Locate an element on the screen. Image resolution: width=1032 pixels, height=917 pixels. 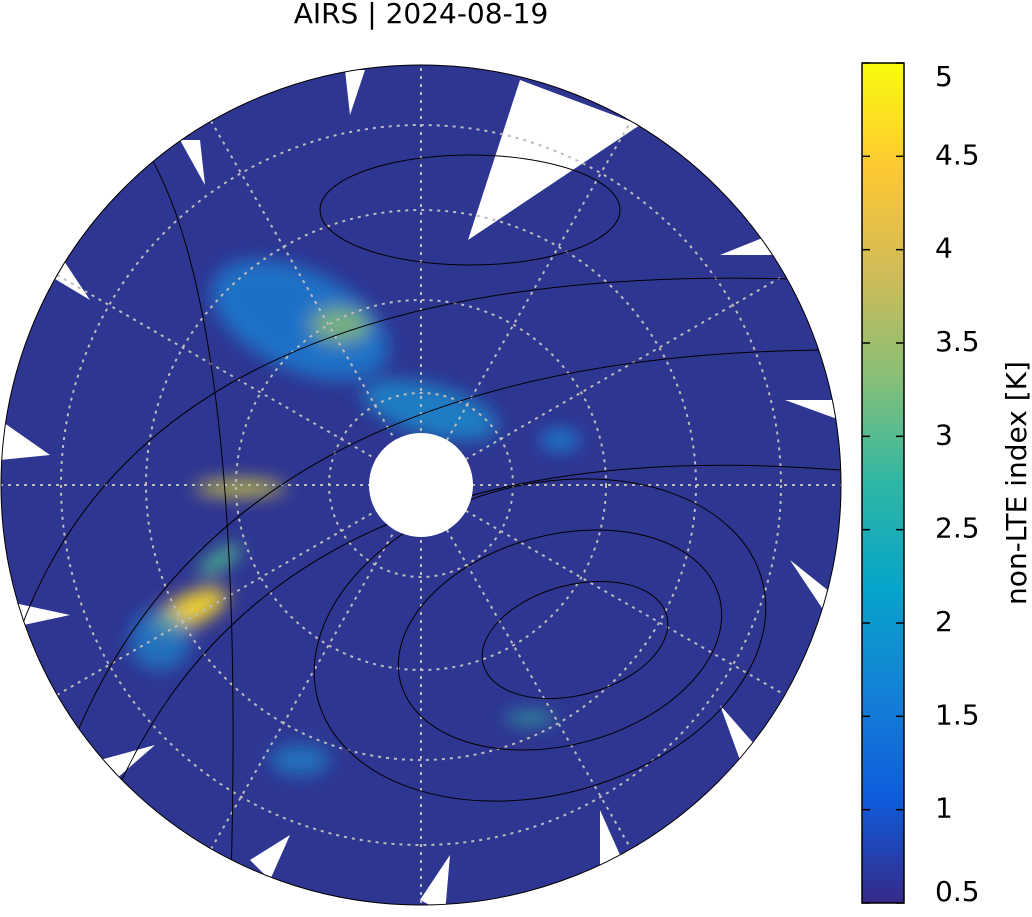
map-title: AIRS | 2024-08-19 is located at coordinates (421, 15).